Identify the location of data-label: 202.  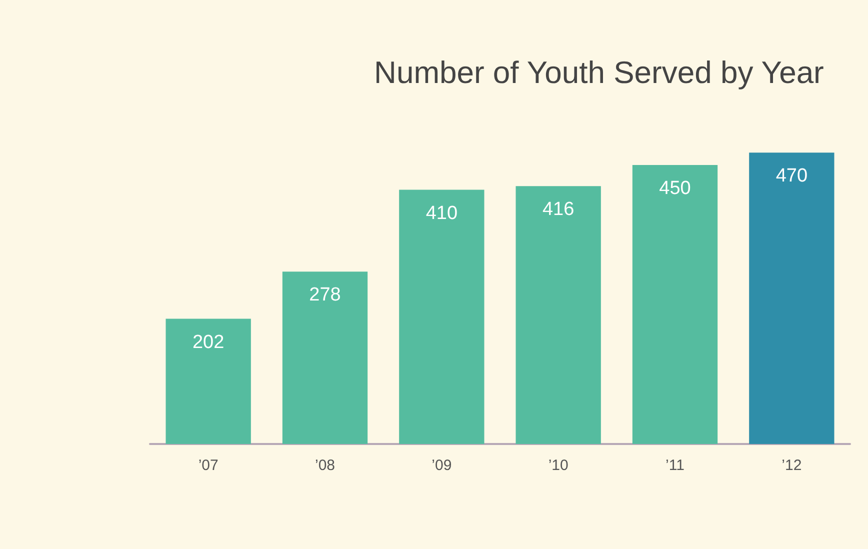
(208, 342).